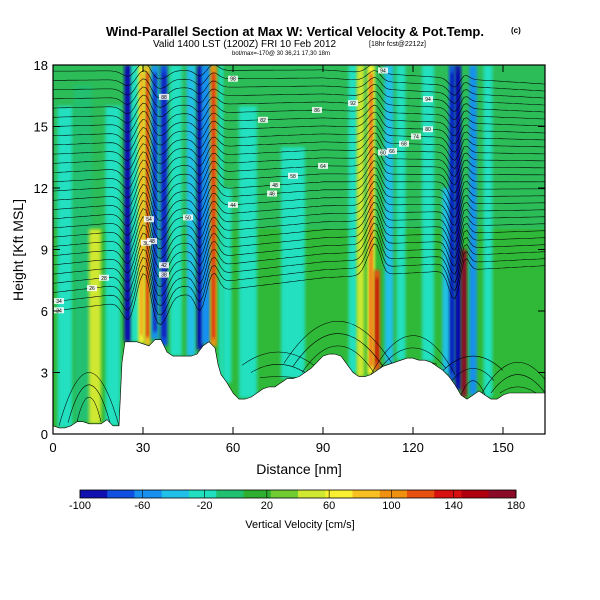 The image size is (600, 600). Describe the element at coordinates (397, 44) in the screenshot. I see `chart-subtitle-run: [18hr fcst@2212z]` at that location.